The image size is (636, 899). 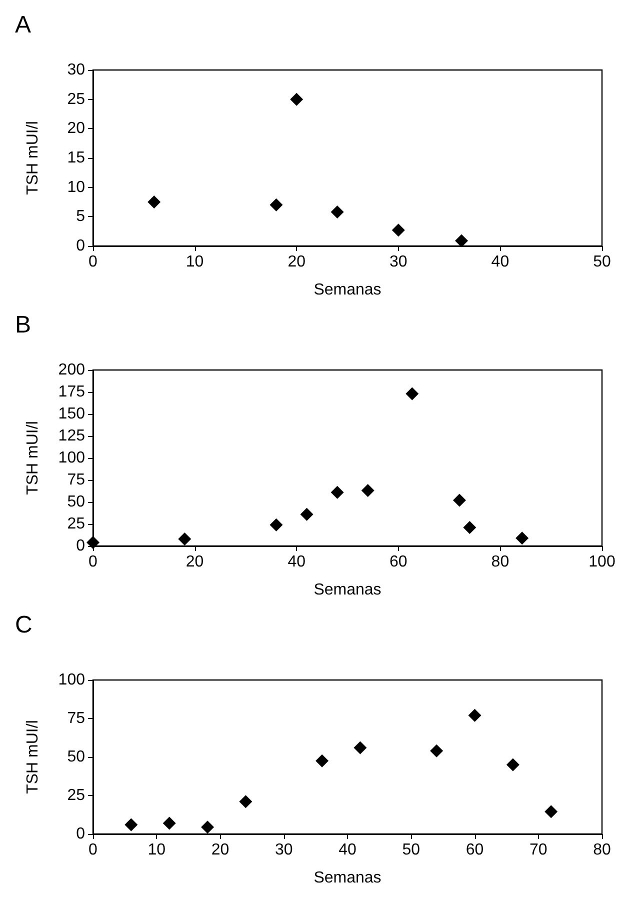 What do you see at coordinates (76, 187) in the screenshot?
I see `y-tick-label: 10` at bounding box center [76, 187].